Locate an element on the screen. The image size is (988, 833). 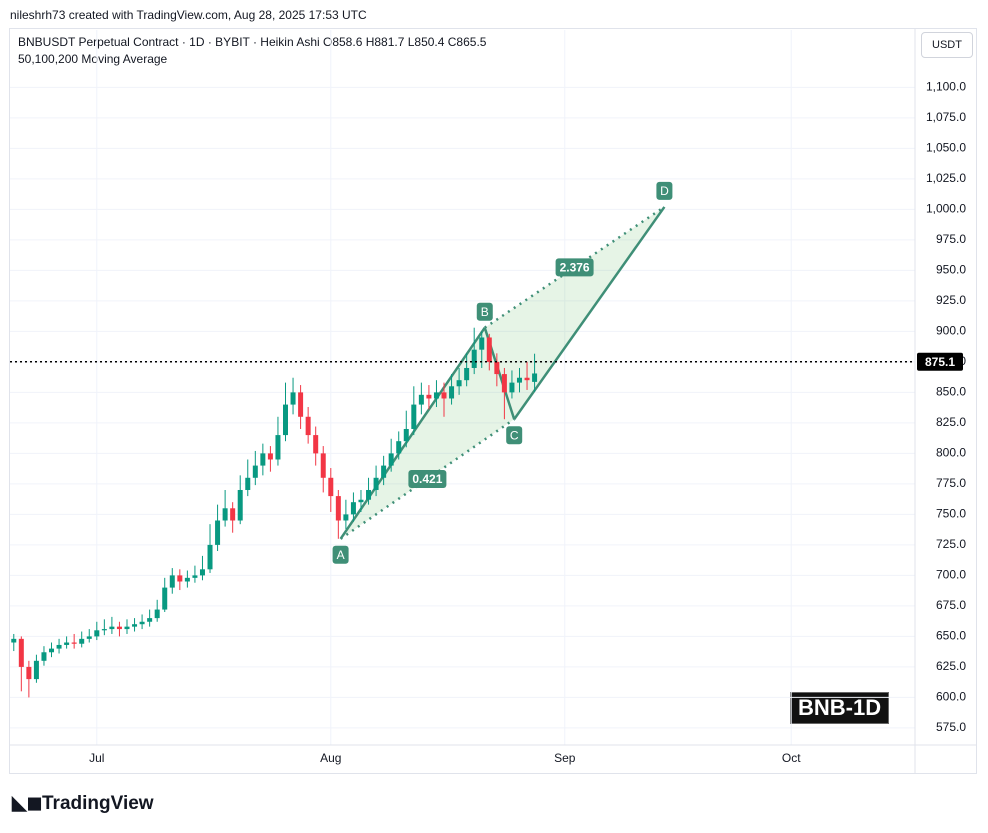
last-price-box is located at coordinates (940, 361).